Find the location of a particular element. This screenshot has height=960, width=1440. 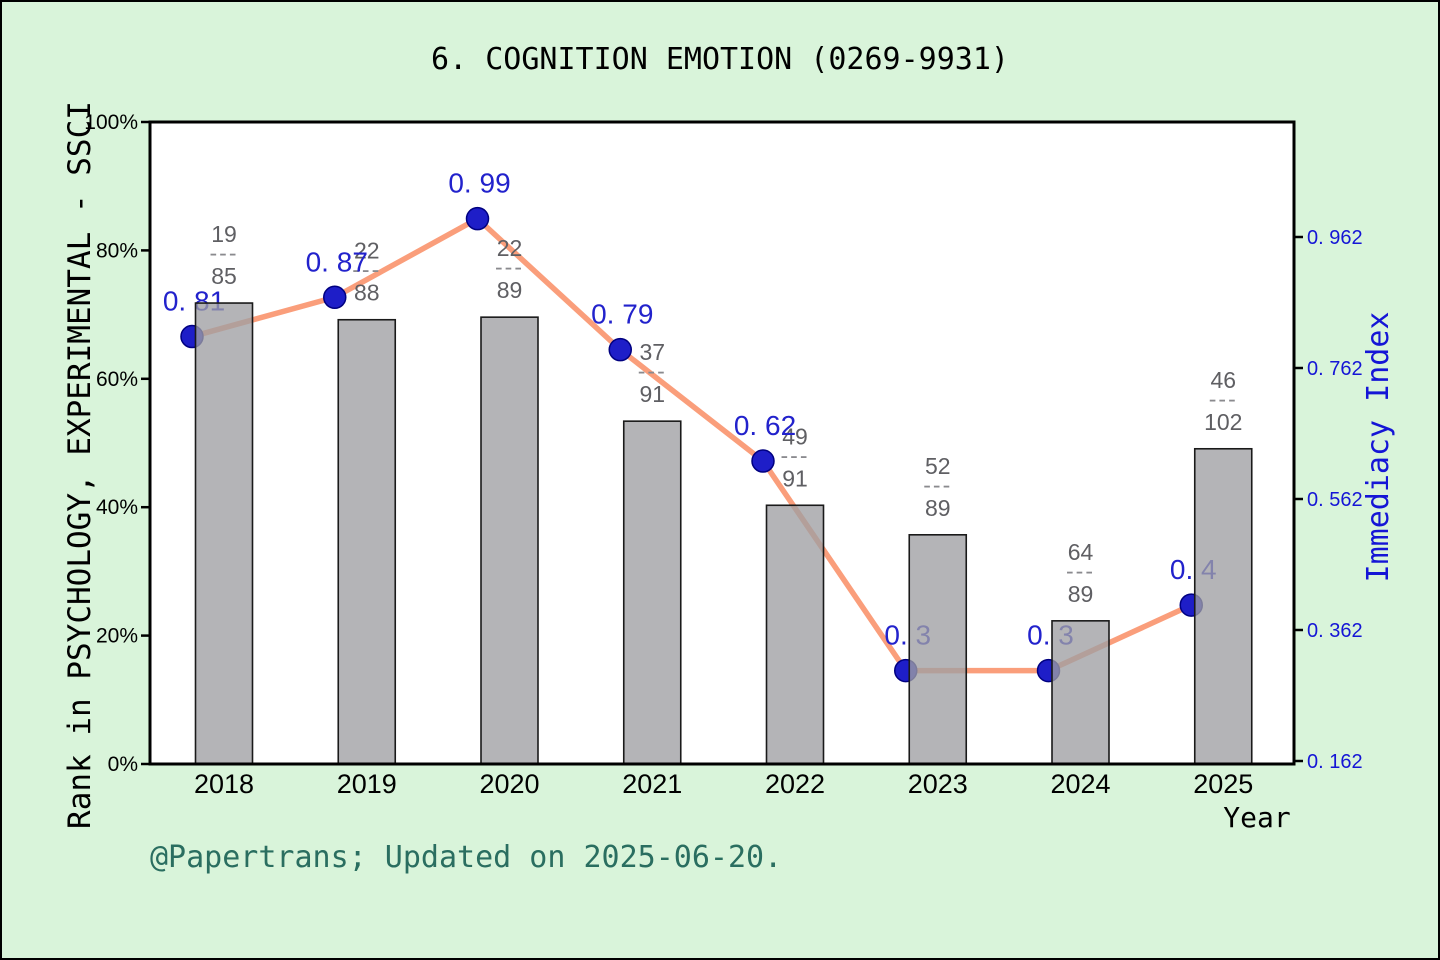

rank-fraction-2022: 49---91 is located at coordinates (795, 457).